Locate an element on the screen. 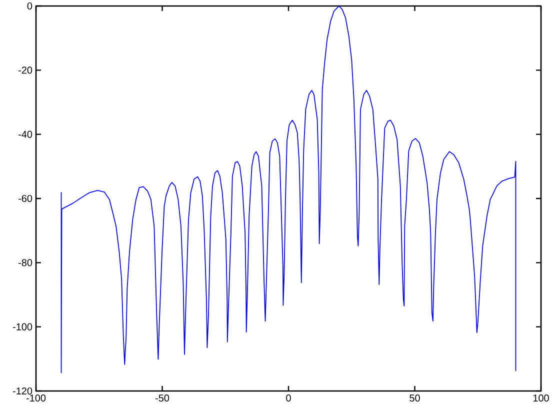  x-tick-label: 50 is located at coordinates (415, 398).